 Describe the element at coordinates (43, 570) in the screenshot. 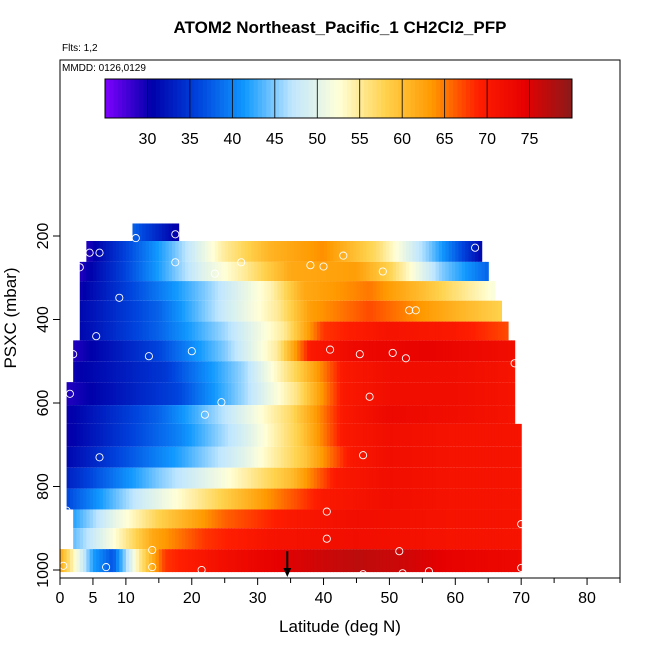

I see `y-tick-label: 1000` at that location.